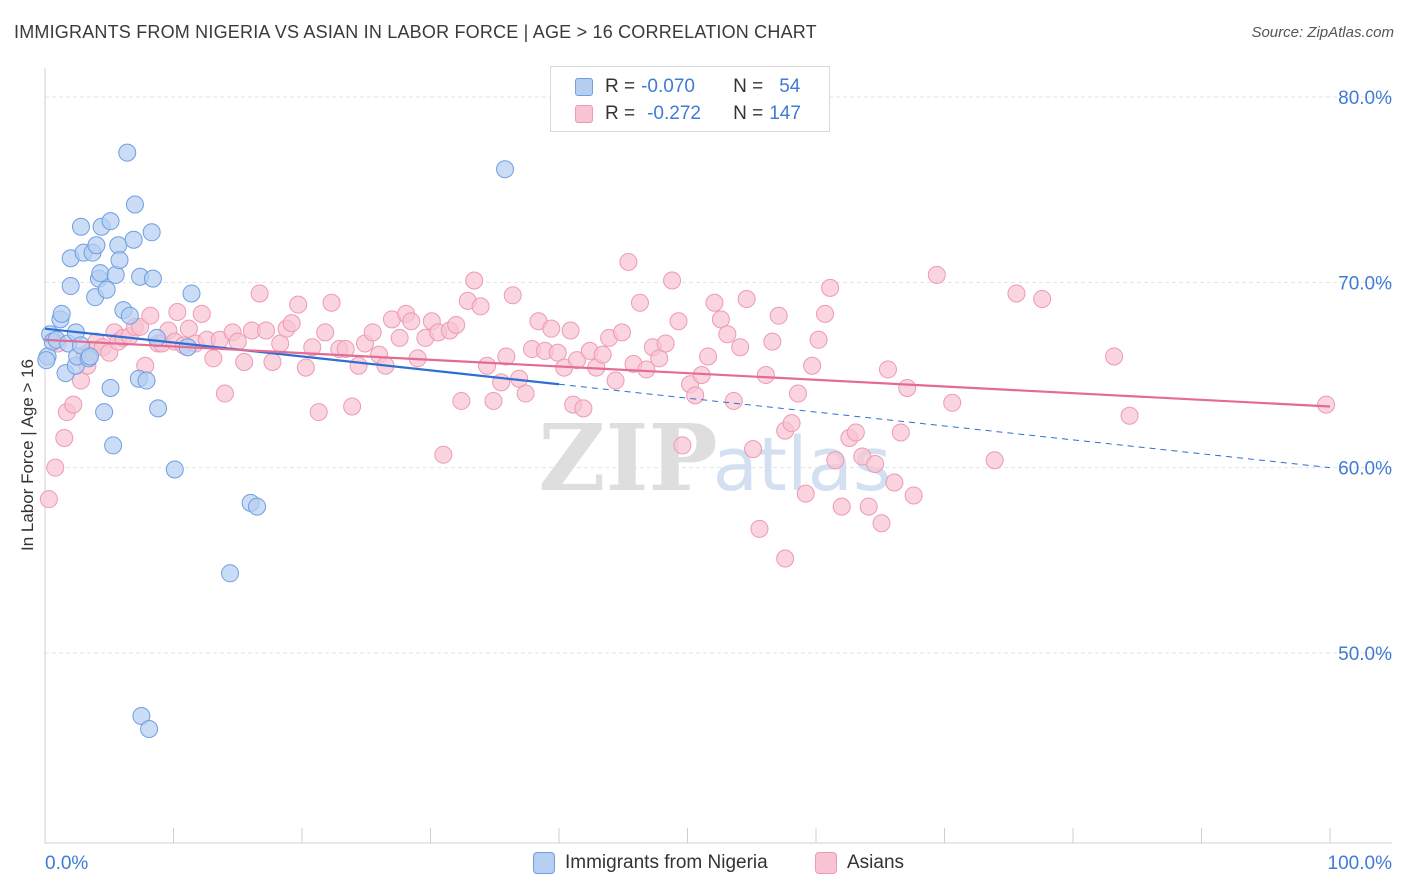  Describe the element at coordinates (688, 114) in the screenshot. I see `legend-row-asians: R = -0.272 N = 147` at that location.